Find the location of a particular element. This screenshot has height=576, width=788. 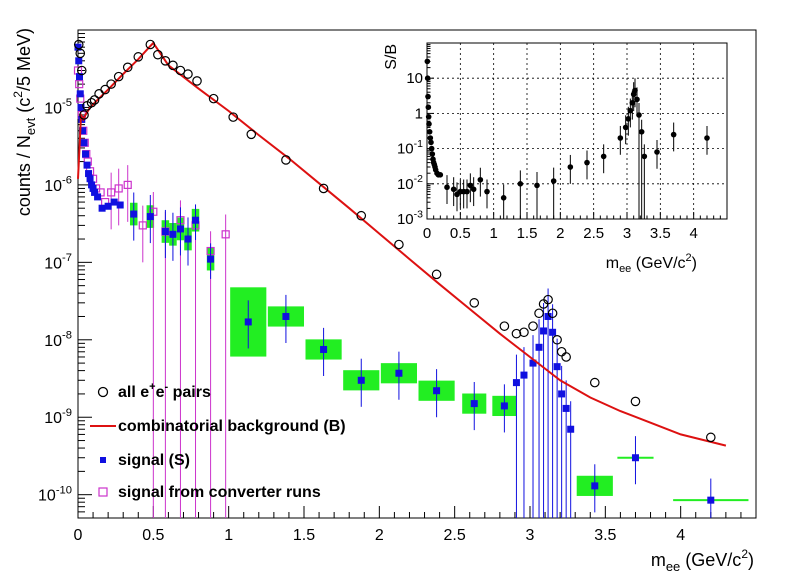

x-tick-label: 2.5 is located at coordinates (455, 535).